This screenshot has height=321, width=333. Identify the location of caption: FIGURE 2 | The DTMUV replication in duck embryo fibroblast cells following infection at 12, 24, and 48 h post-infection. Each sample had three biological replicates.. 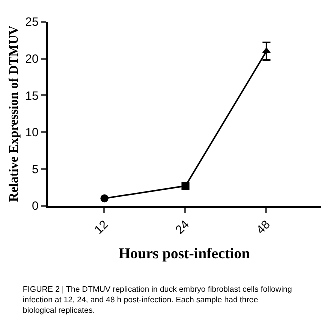
(157, 300).